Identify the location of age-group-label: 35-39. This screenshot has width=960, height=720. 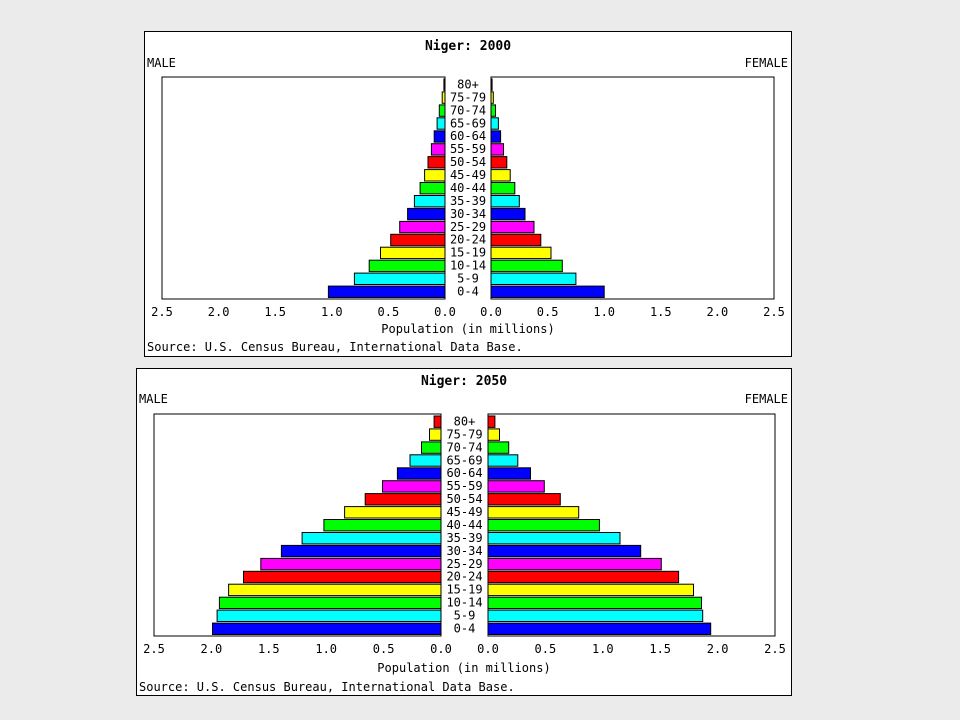
(468, 201).